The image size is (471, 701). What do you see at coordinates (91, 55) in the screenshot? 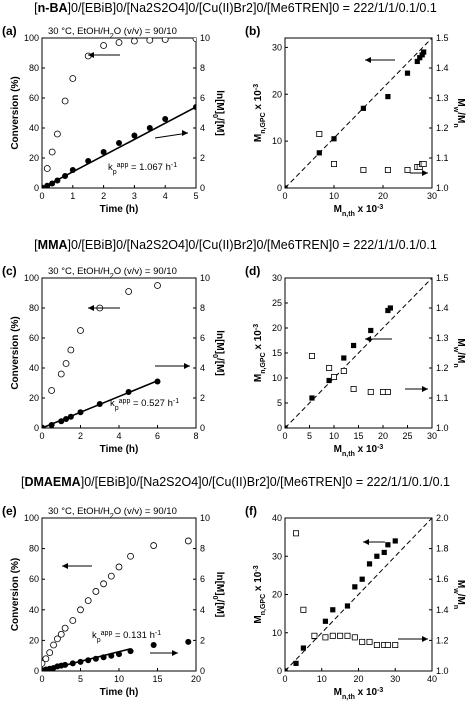
I see `arrow-to-left-axis-head` at bounding box center [91, 55].